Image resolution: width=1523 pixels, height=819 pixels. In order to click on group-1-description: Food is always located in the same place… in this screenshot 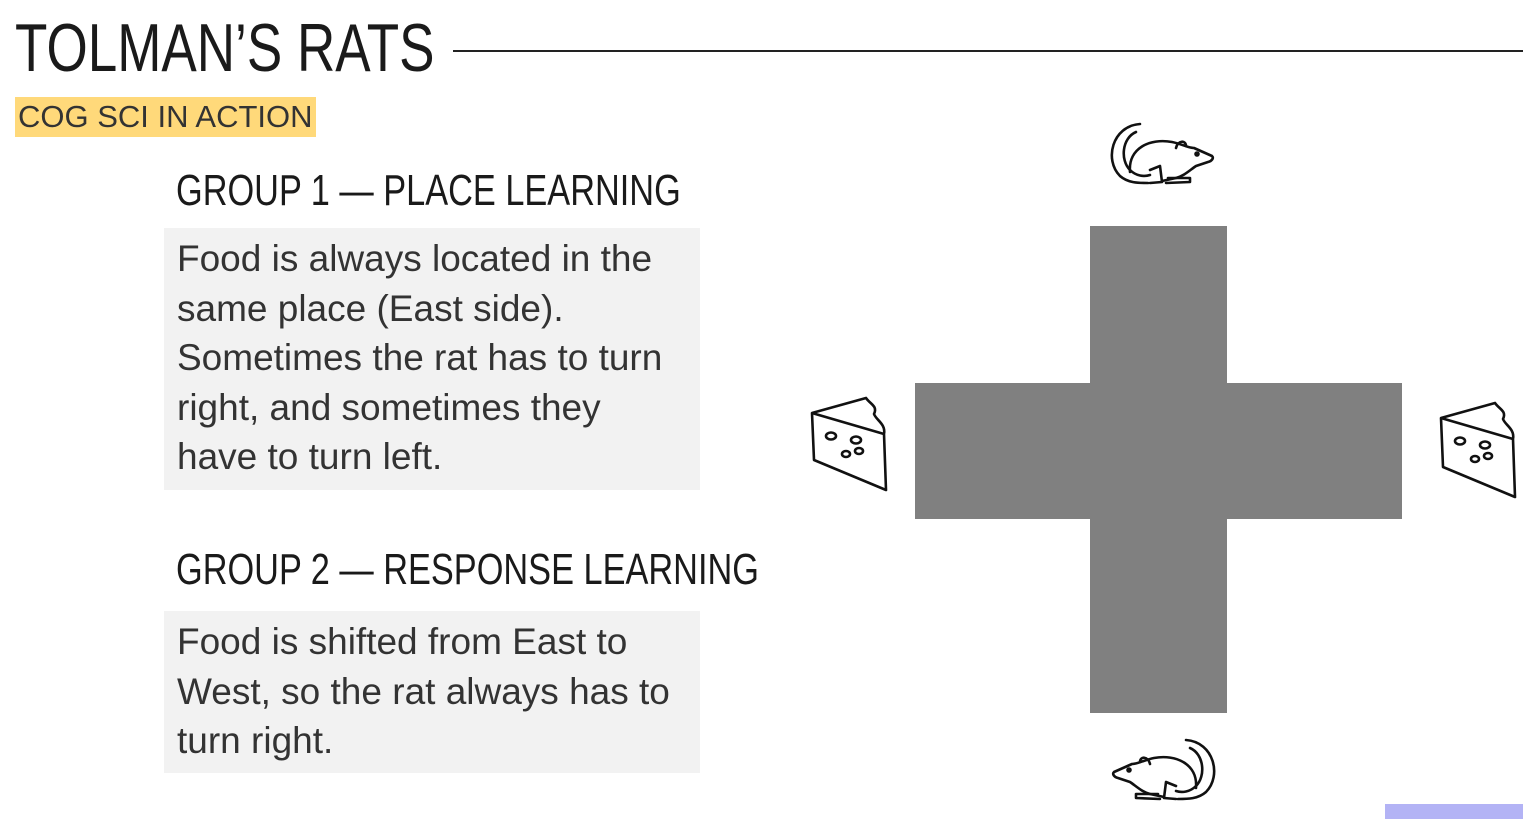, I will do `click(432, 359)`.